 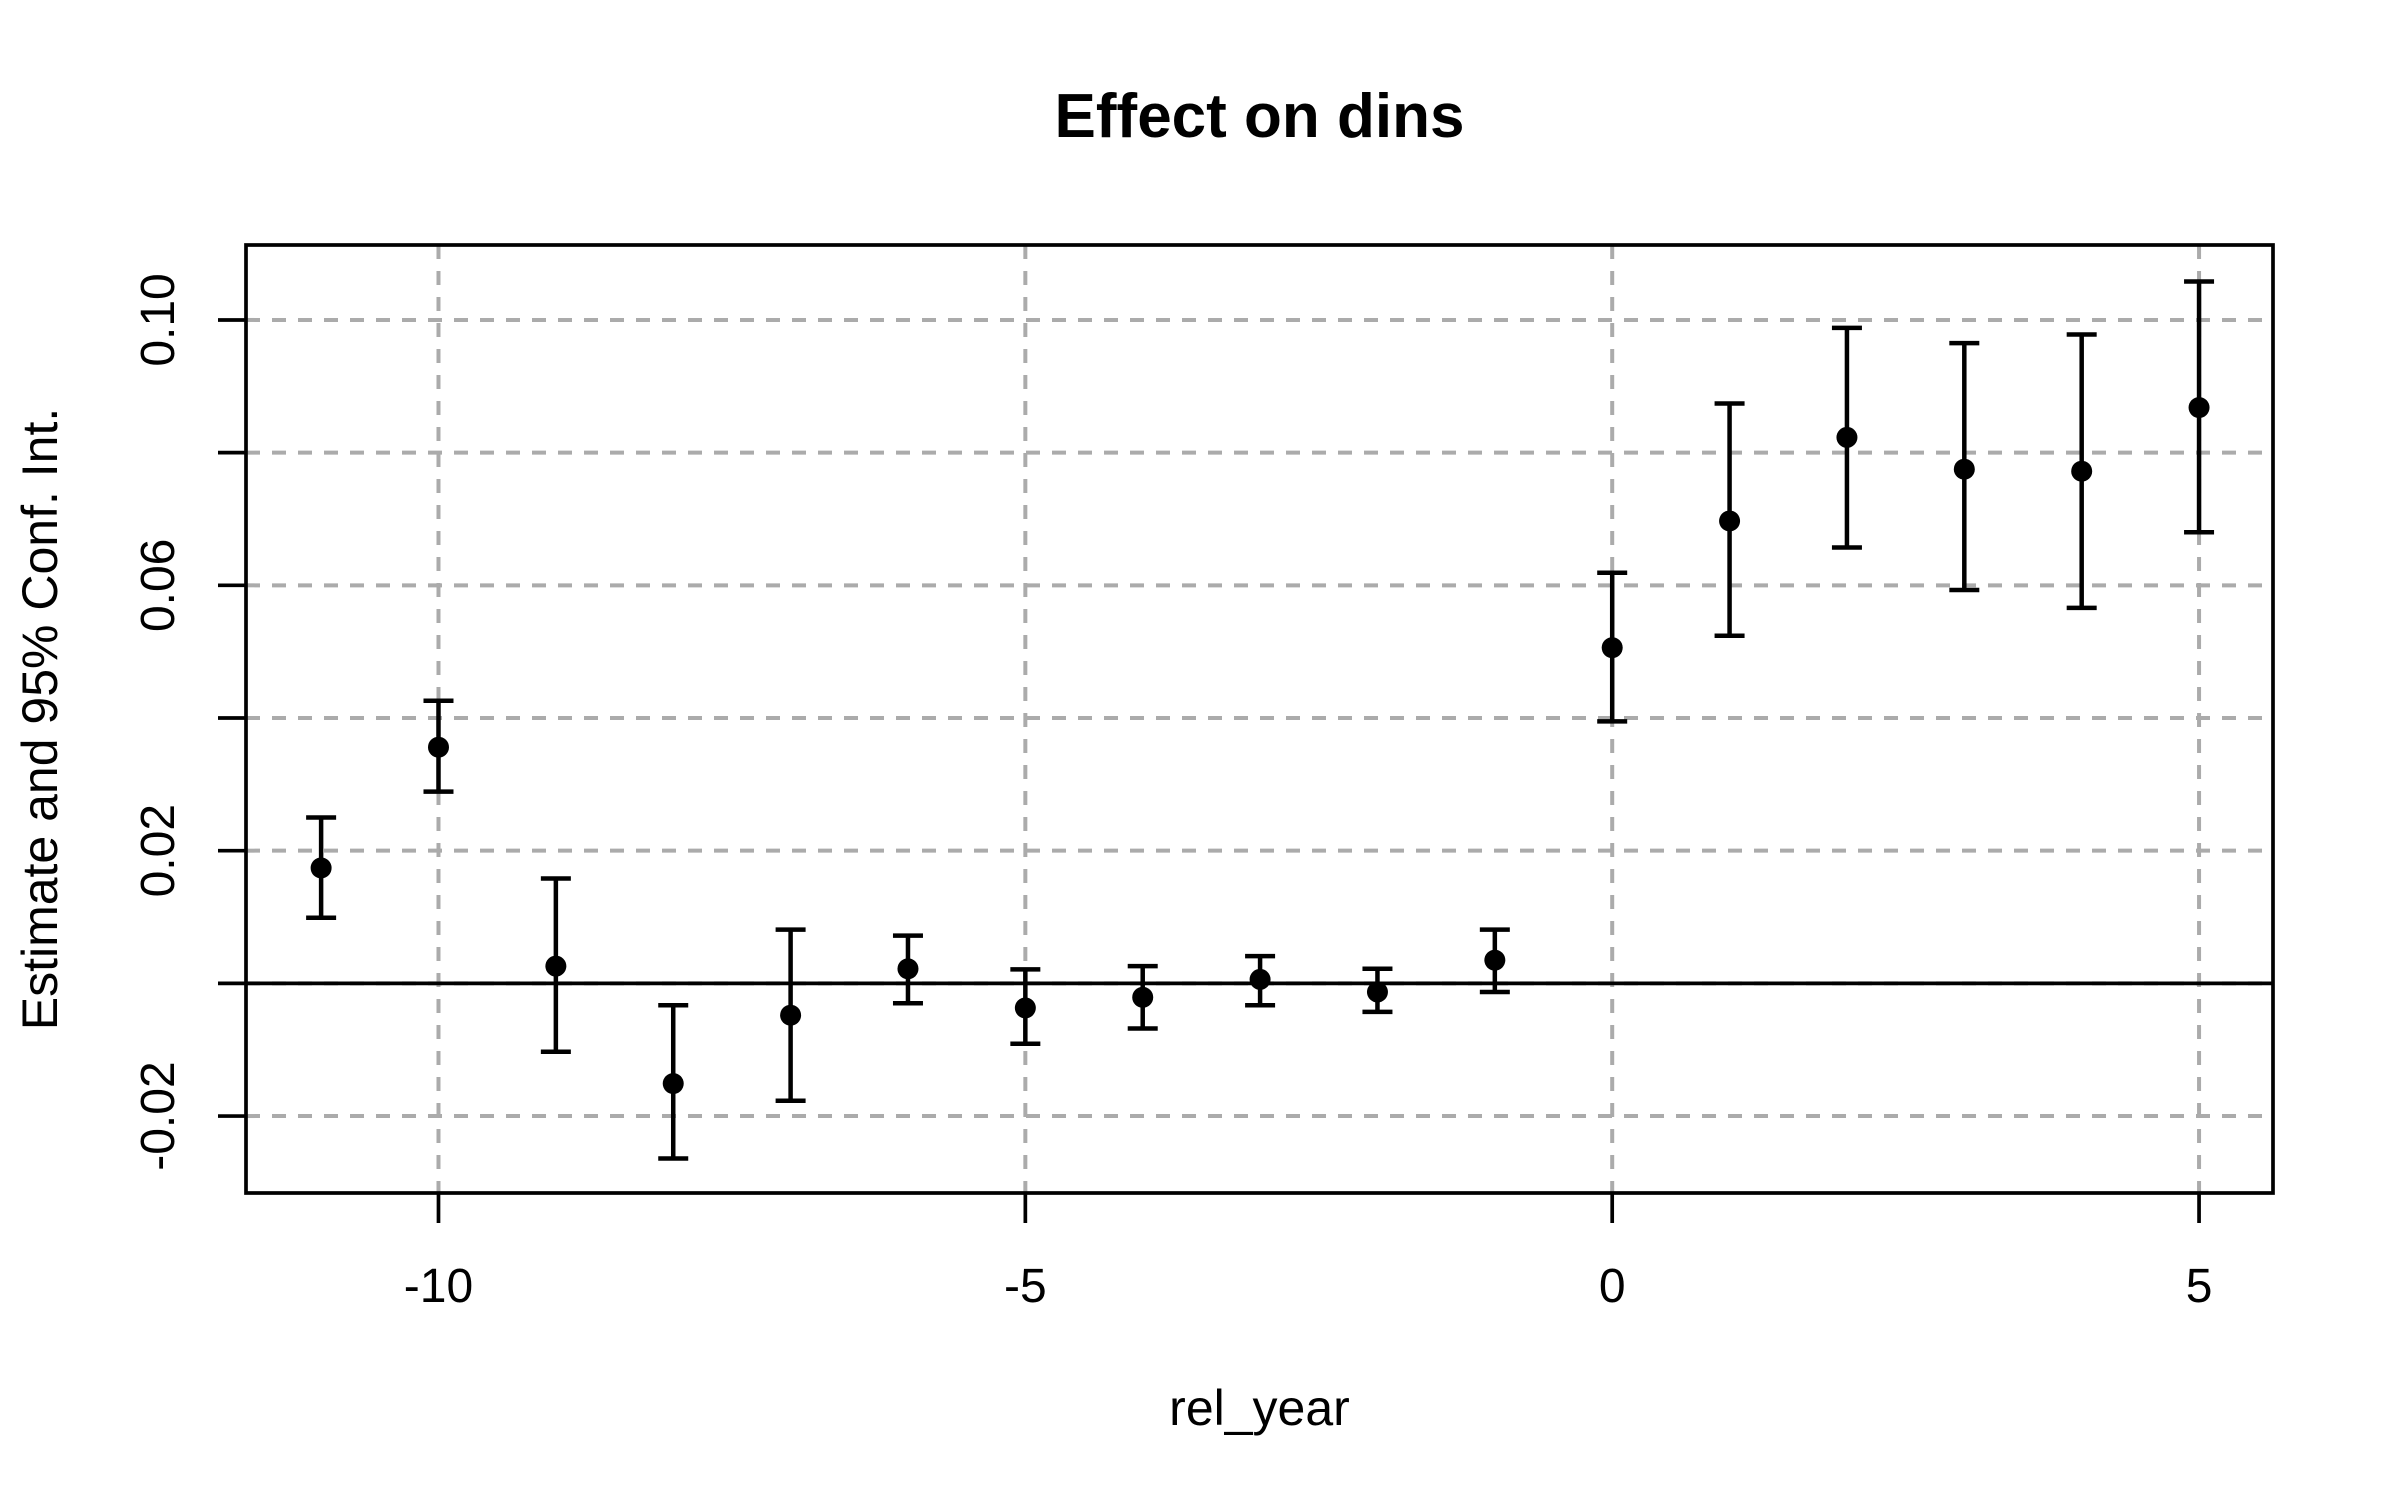 I want to click on x-tick-label: 0, so click(x=1612, y=1286).